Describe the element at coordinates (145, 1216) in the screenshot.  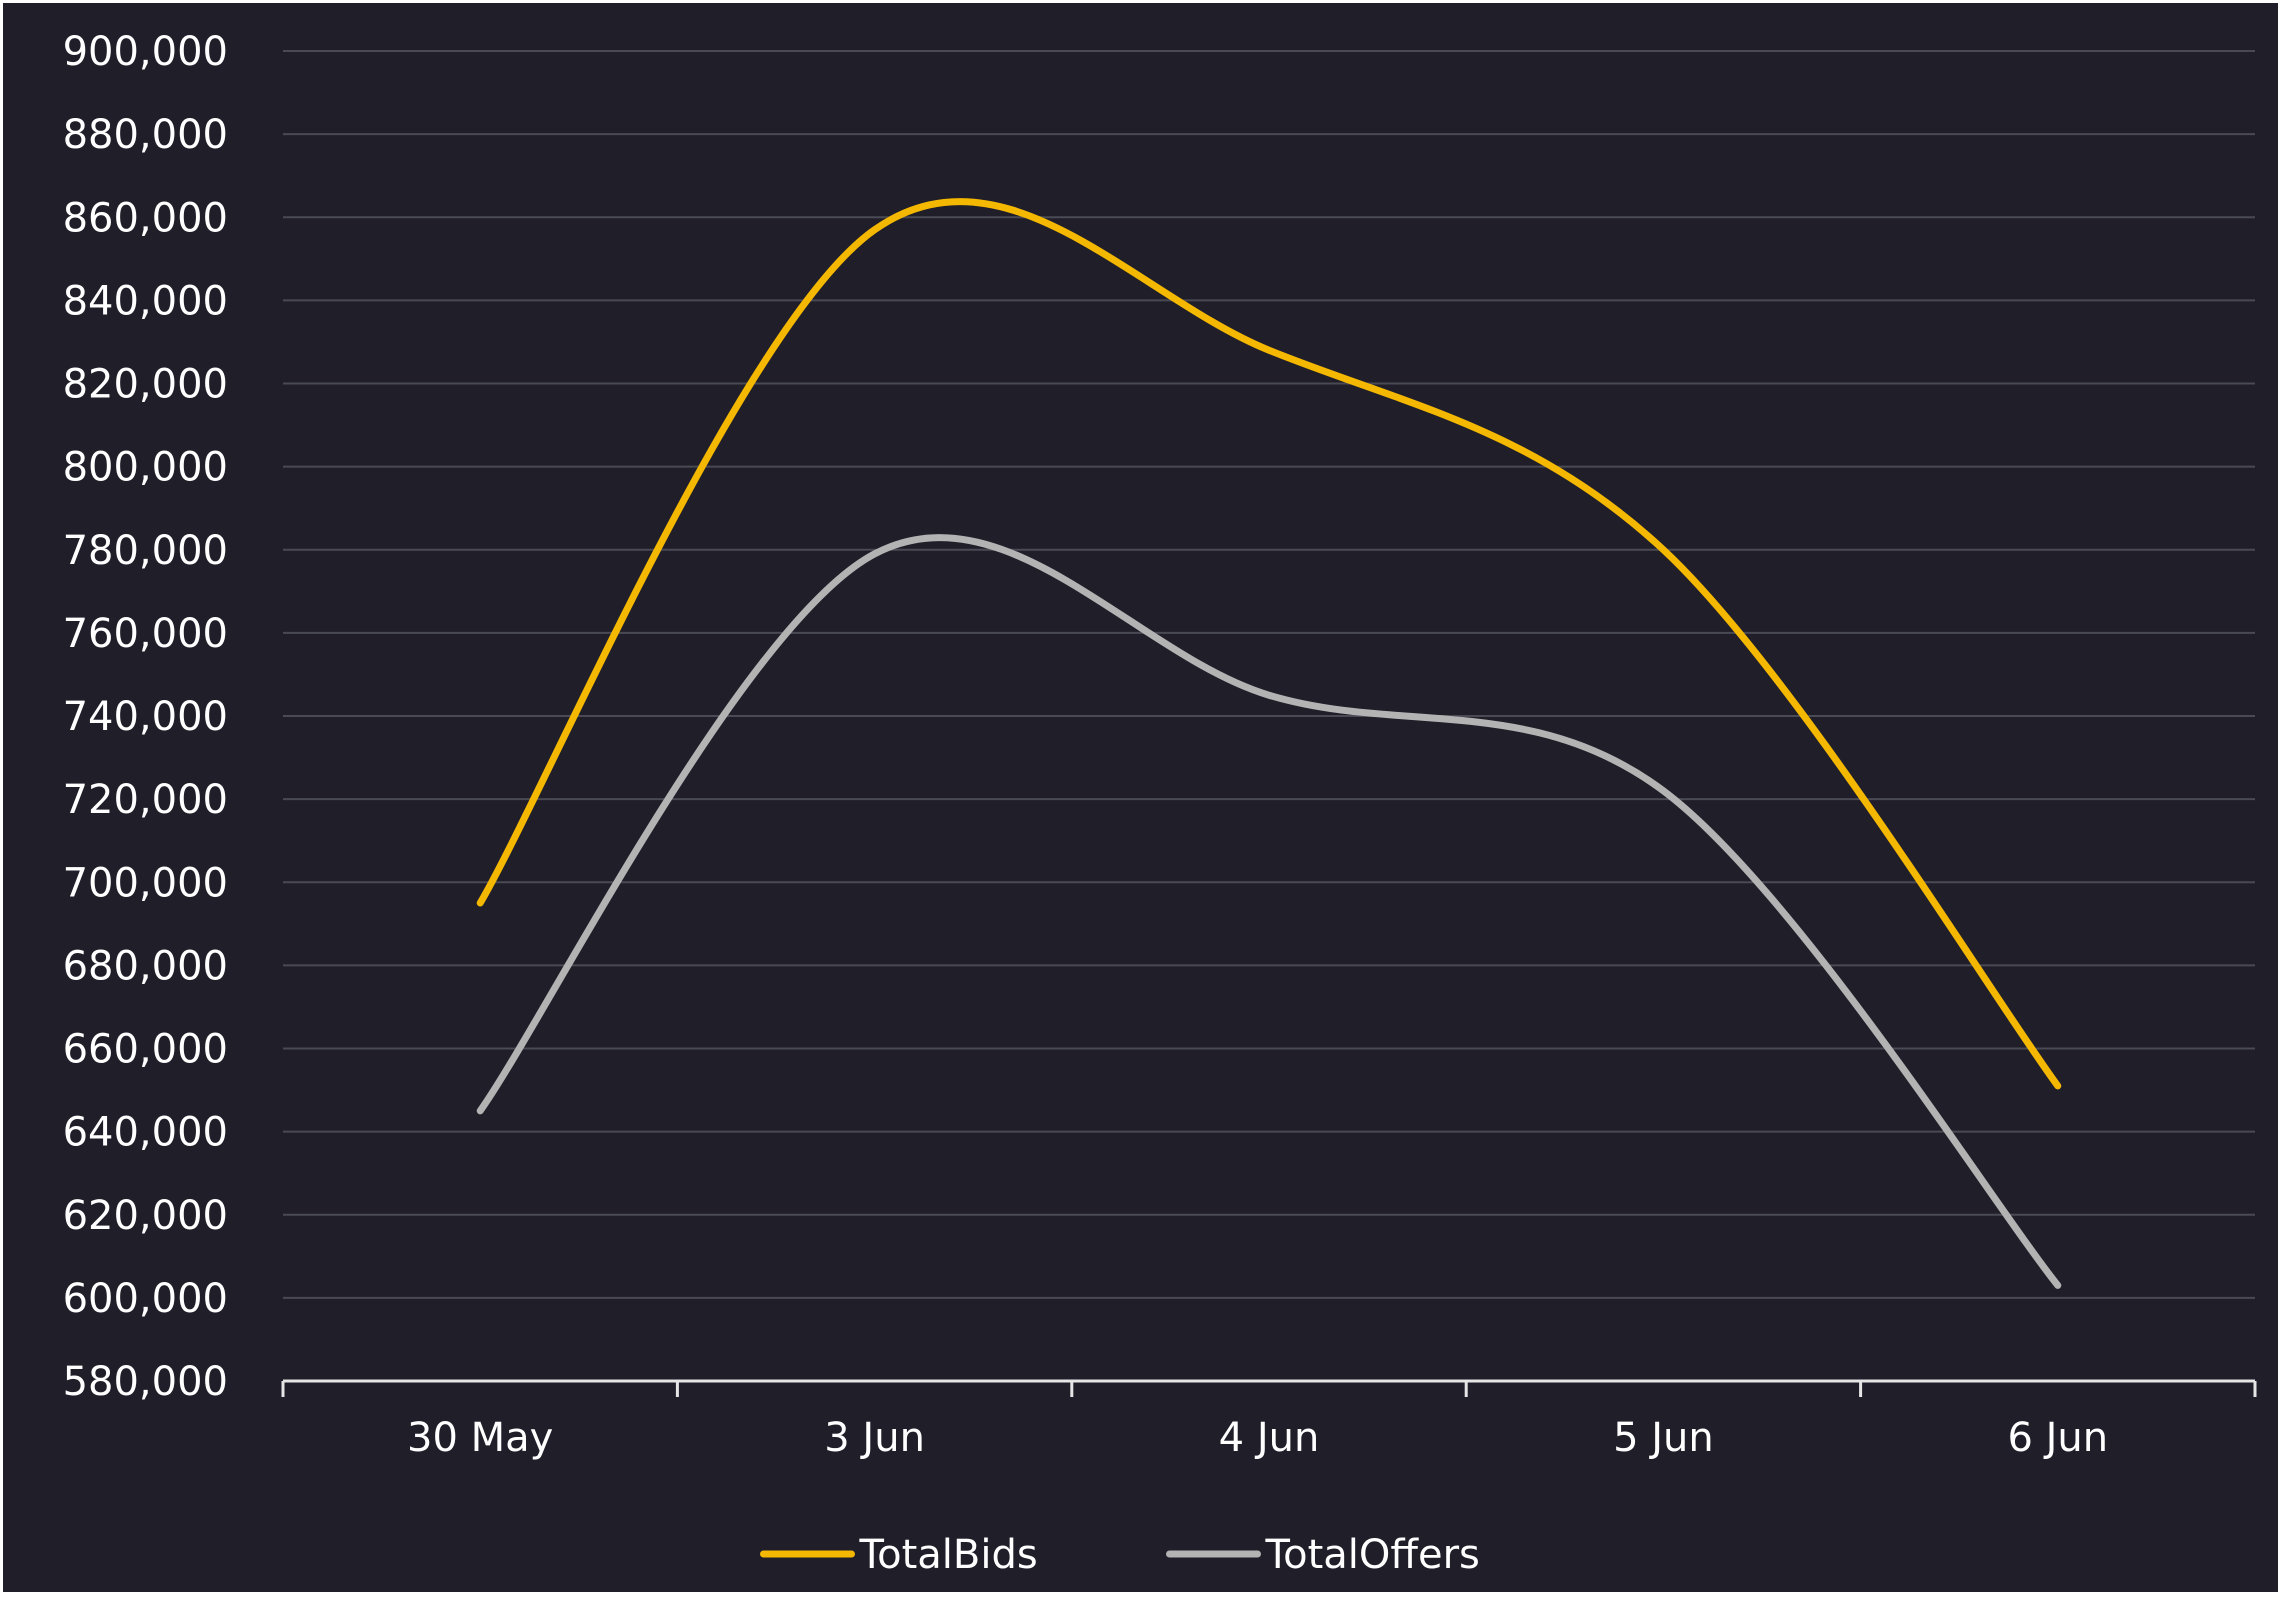
I see `y-tick-label: 620,000` at that location.